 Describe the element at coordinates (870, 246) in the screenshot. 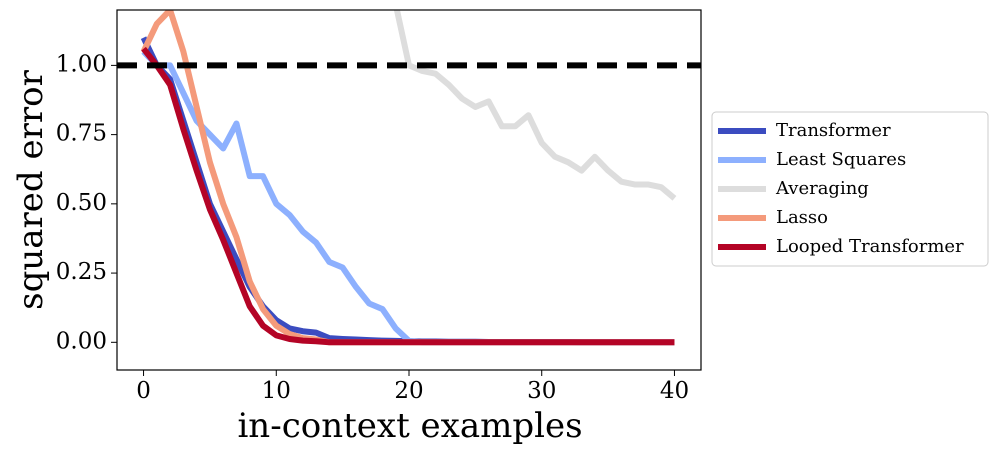

I see `legend-label: Looped Transformer` at that location.